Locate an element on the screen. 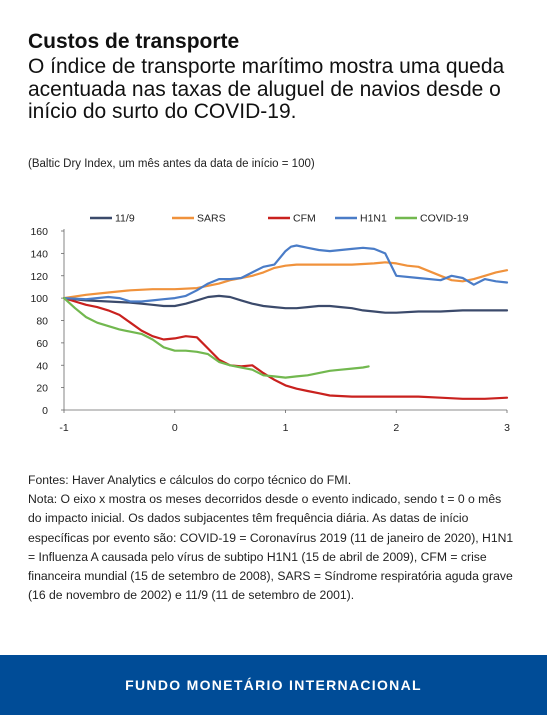 The width and height of the screenshot is (547, 715). legend-label: CFM is located at coordinates (304, 219).